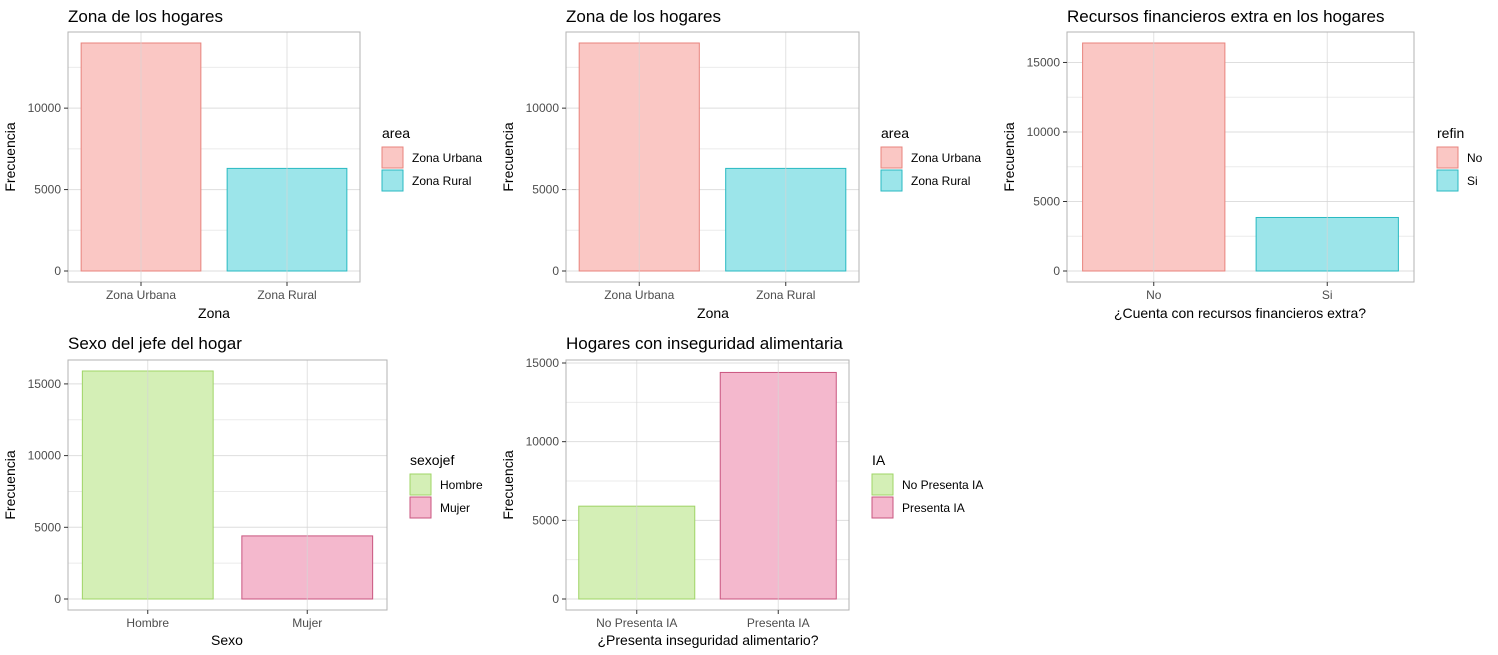 The image size is (1498, 655). What do you see at coordinates (636, 623) in the screenshot?
I see `x-tick-label: No Presenta IA` at bounding box center [636, 623].